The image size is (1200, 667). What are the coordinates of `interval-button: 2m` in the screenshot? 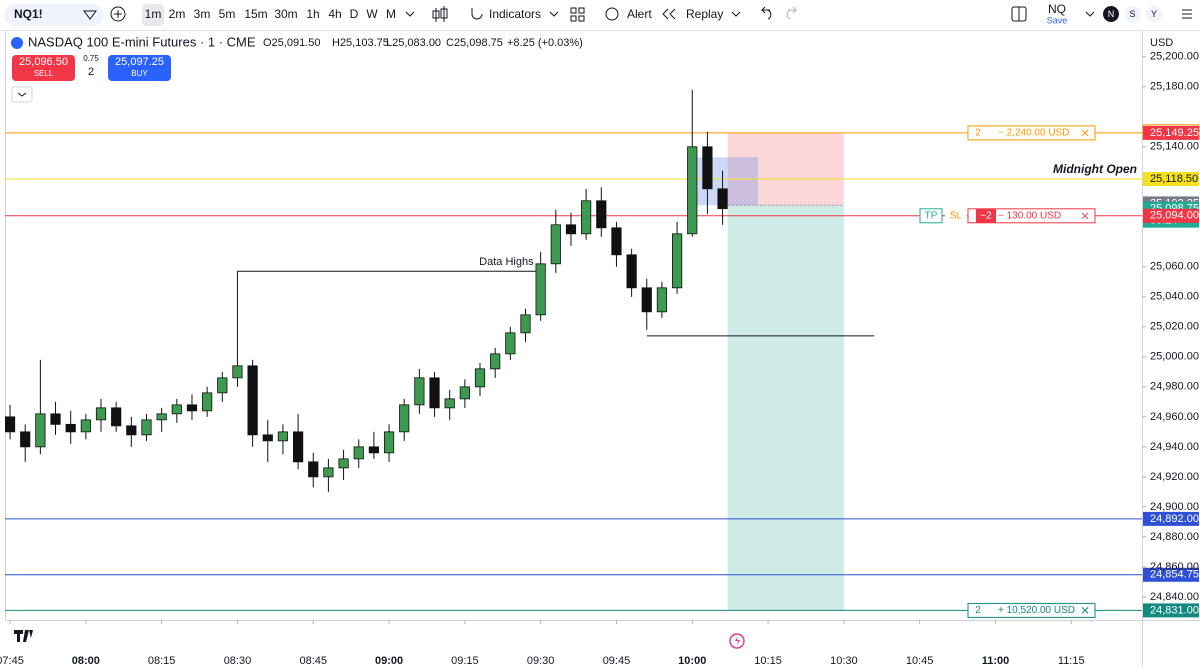 It's located at (177, 14).